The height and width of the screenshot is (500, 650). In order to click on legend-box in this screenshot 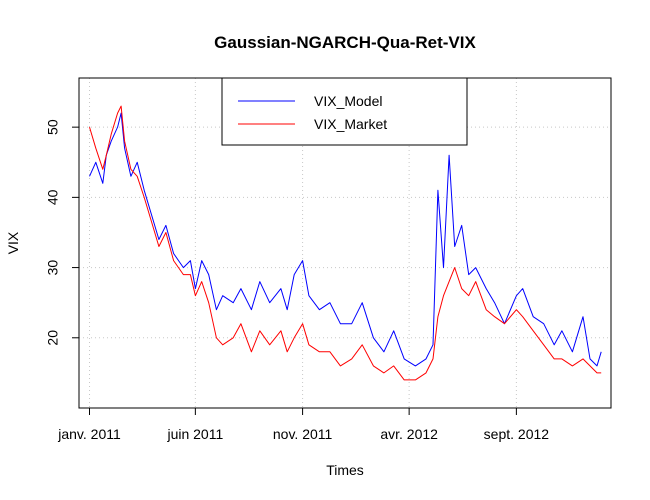, I will do `click(344, 111)`.